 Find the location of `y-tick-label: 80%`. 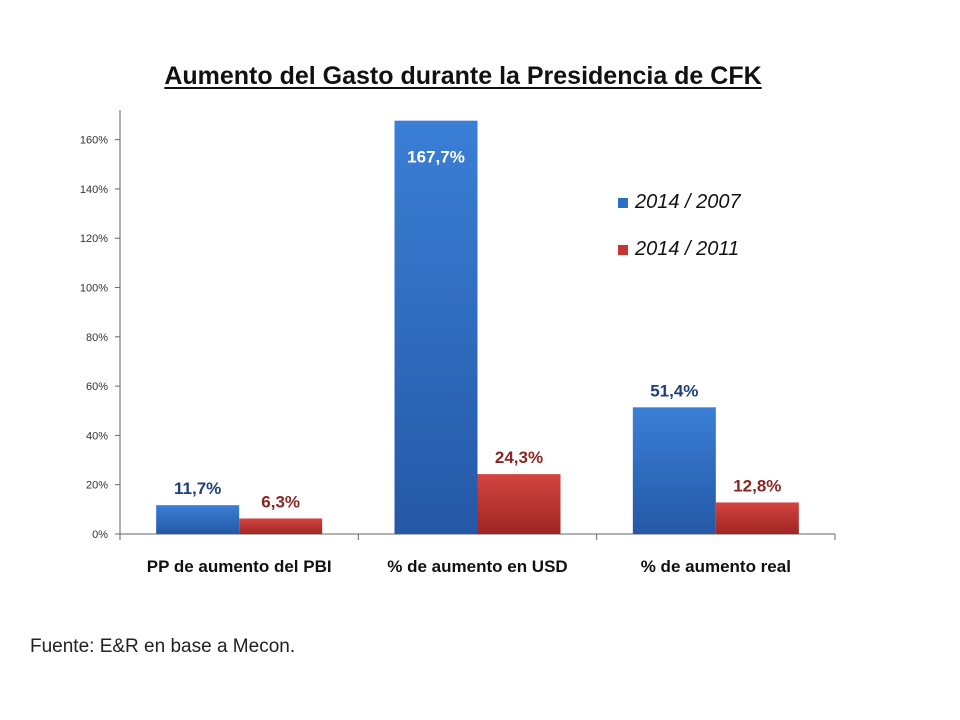

y-tick-label: 80% is located at coordinates (97, 338).